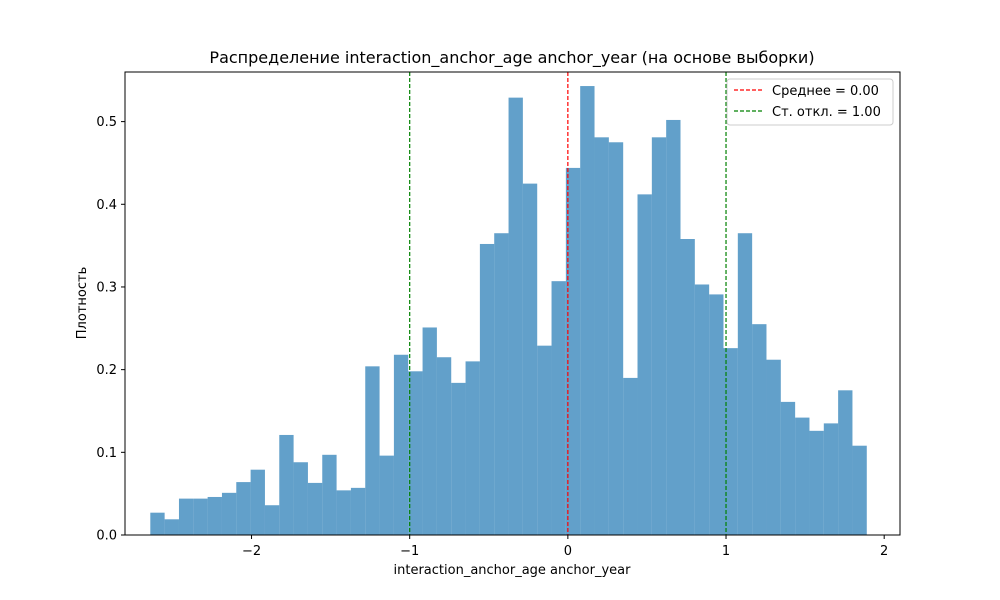 This screenshot has width=1000, height=600. Describe the element at coordinates (251, 551) in the screenshot. I see `x-tick-label: −2` at that location.